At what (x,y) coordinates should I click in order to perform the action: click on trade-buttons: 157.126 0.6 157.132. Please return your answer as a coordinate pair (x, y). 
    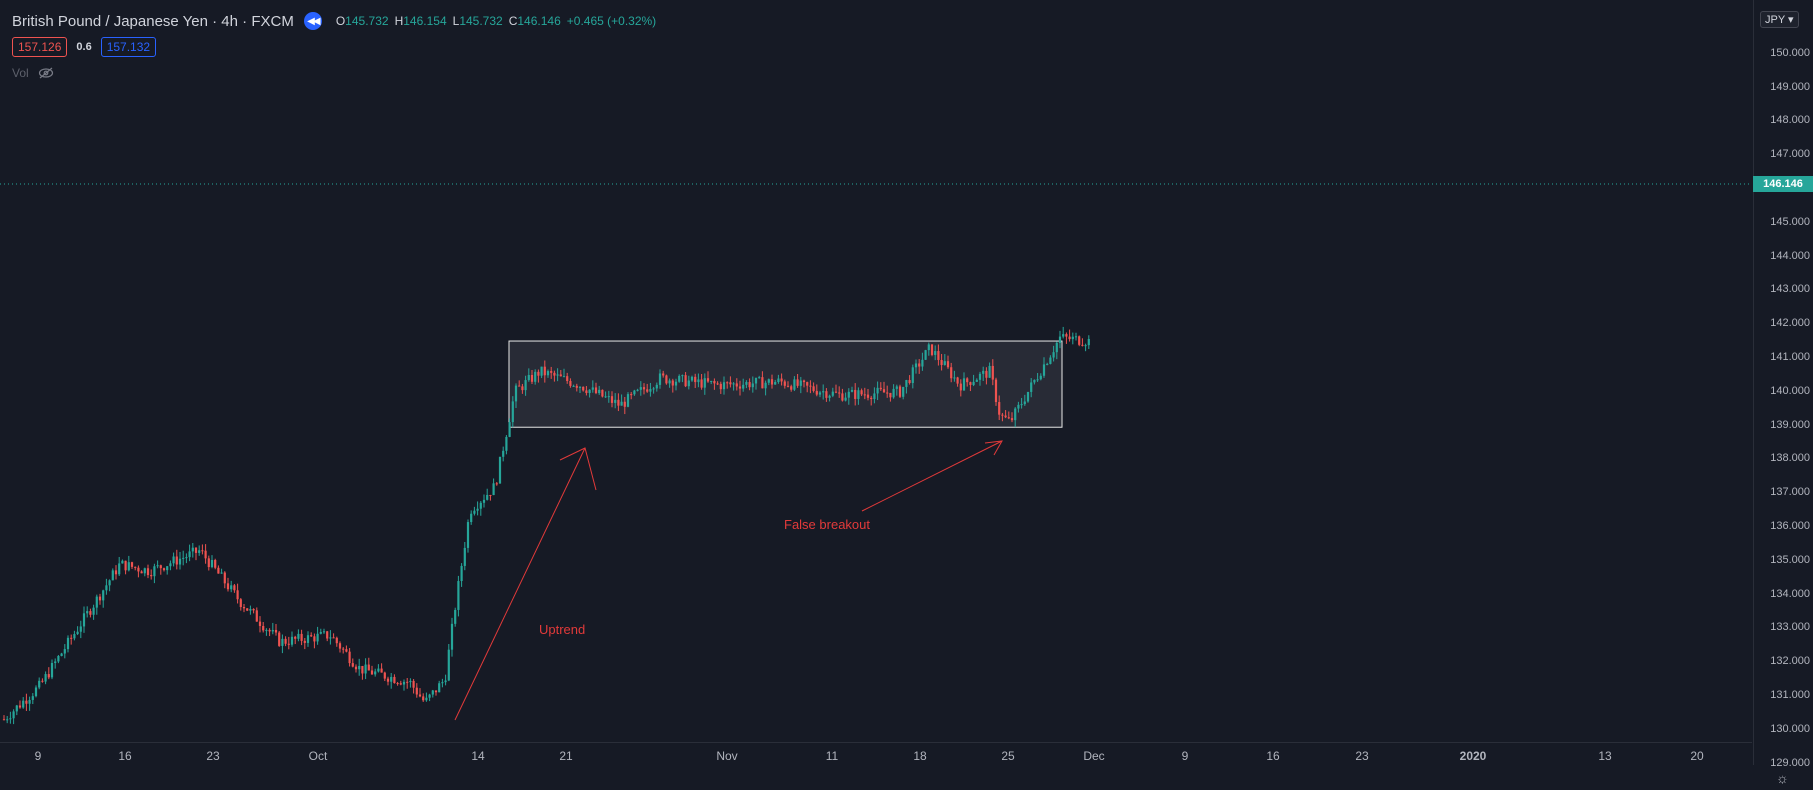
    Looking at the image, I should click on (84, 47).